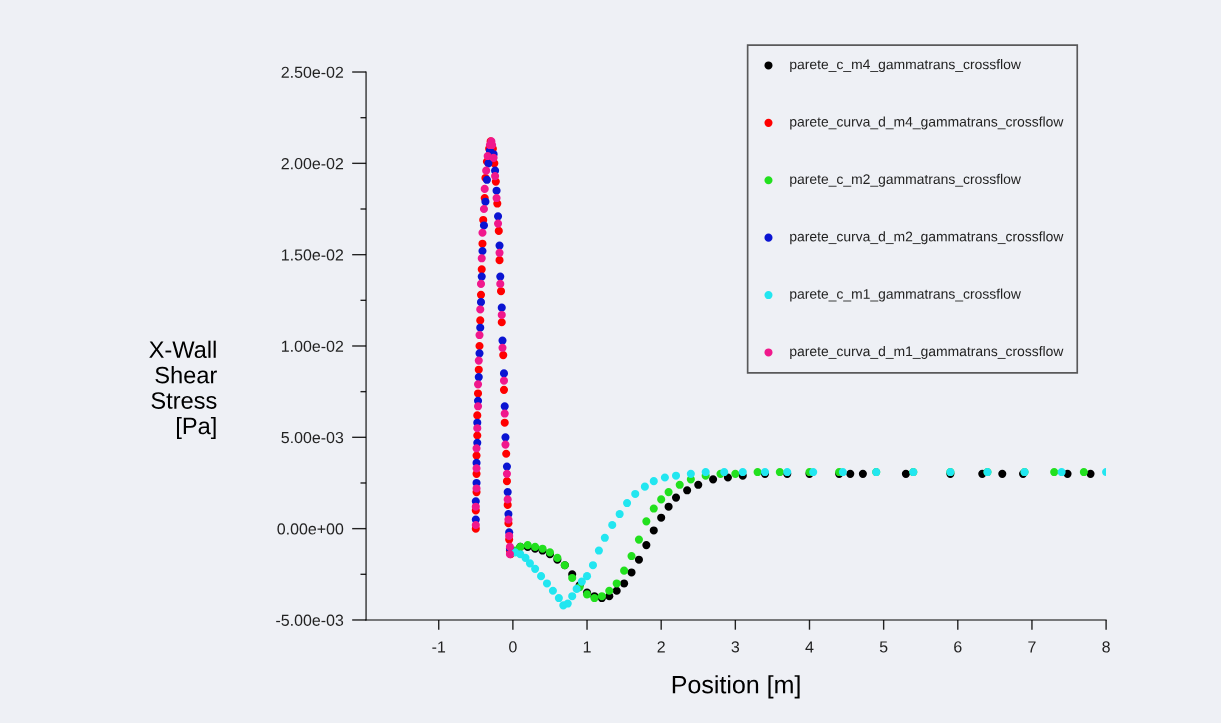 Image resolution: width=1221 pixels, height=723 pixels. Describe the element at coordinates (439, 647) in the screenshot. I see `x-tick-label: -1` at that location.